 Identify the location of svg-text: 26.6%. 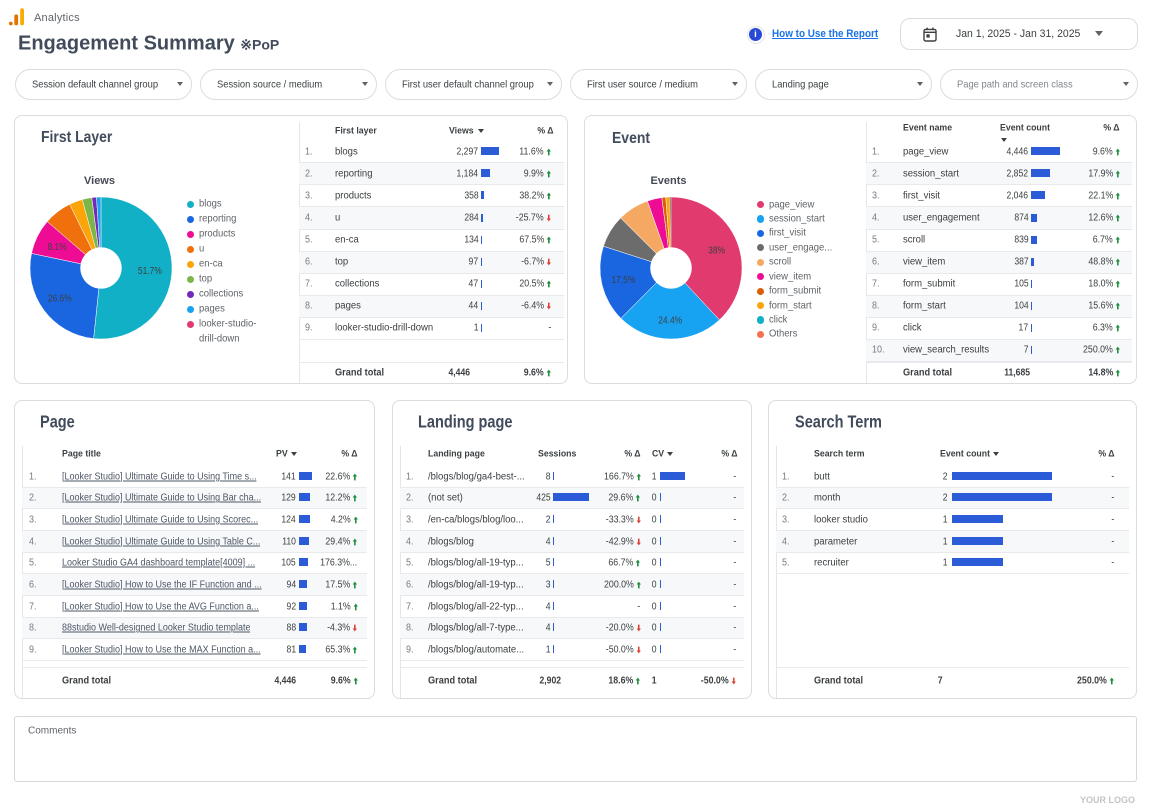
(60, 299).